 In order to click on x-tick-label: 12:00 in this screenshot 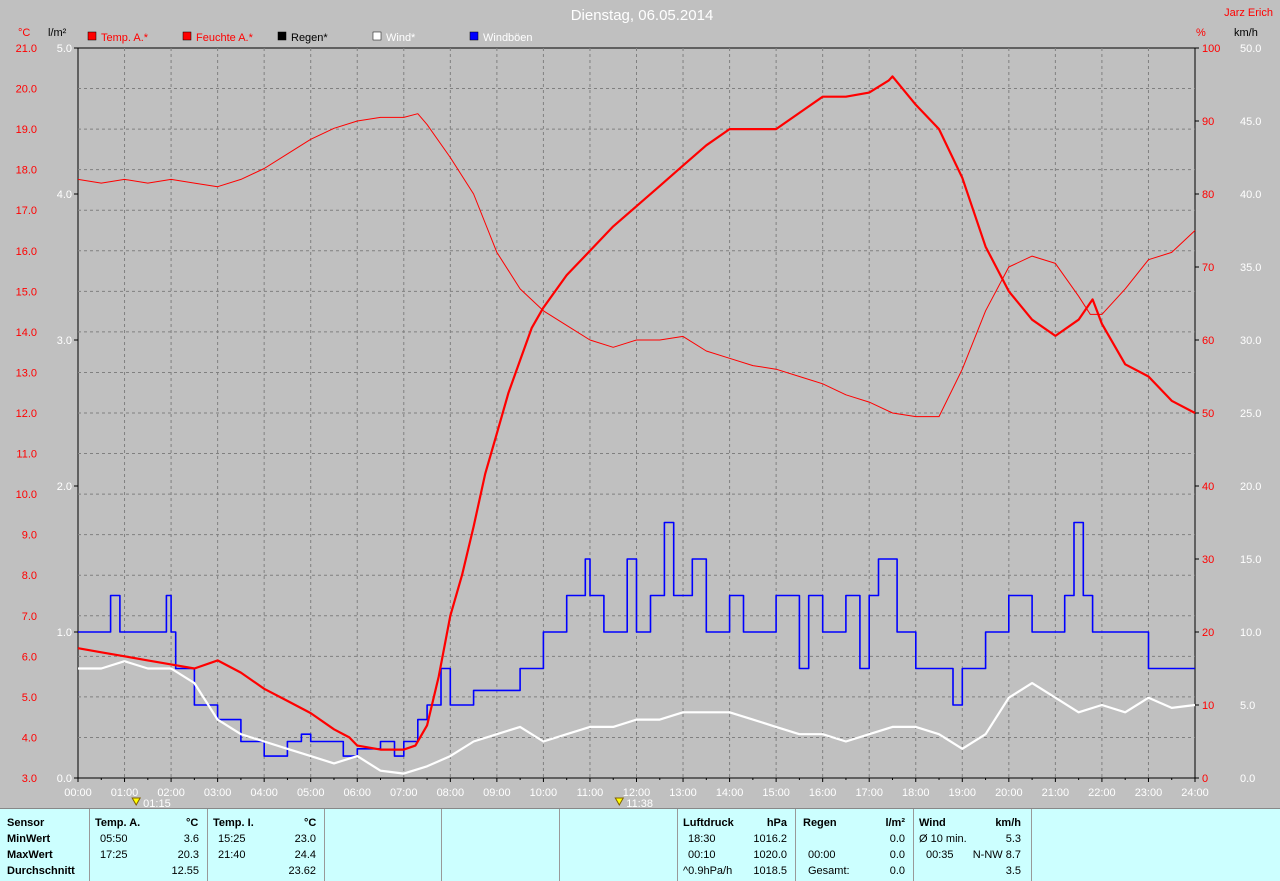, I will do `click(637, 793)`.